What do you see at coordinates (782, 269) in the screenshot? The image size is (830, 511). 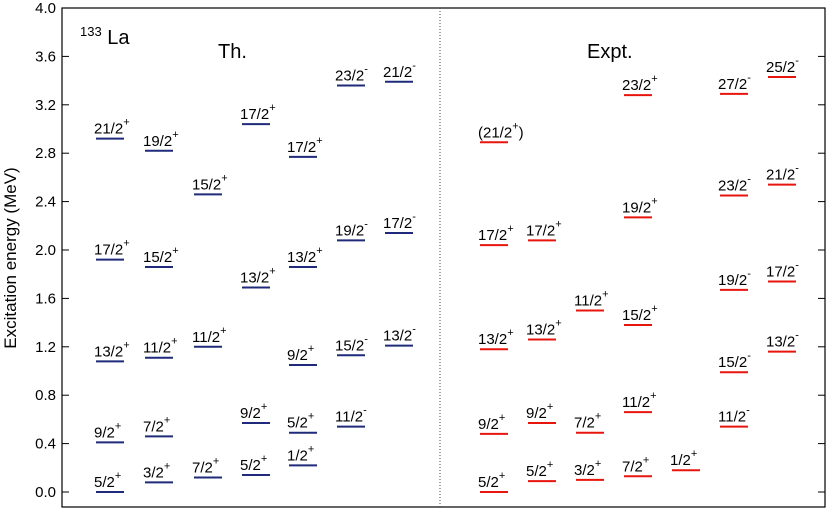 I see `expt-level-label: 17/2-` at bounding box center [782, 269].